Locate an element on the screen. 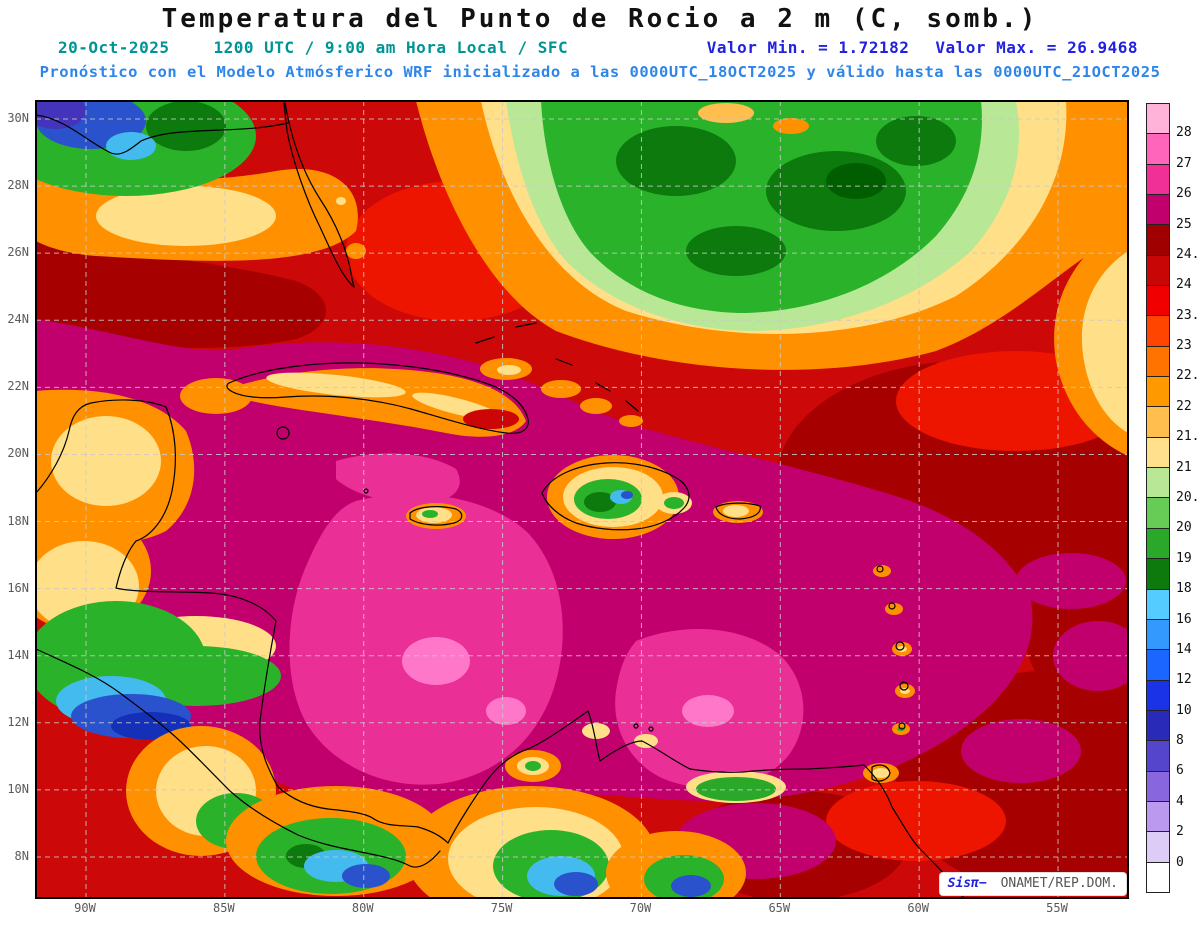 The image size is (1200, 927). lat-tick-label: 20N is located at coordinates (18, 453).